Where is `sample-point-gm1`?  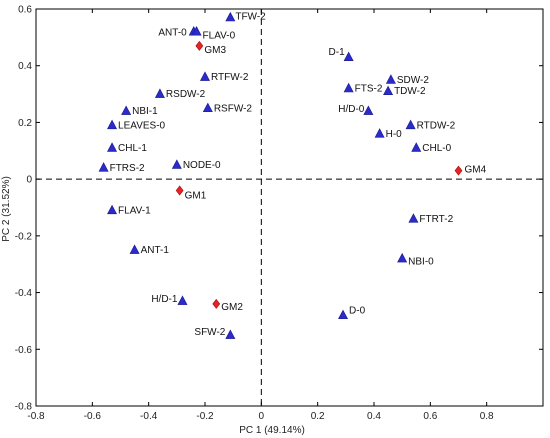 sample-point-gm1 is located at coordinates (179, 190).